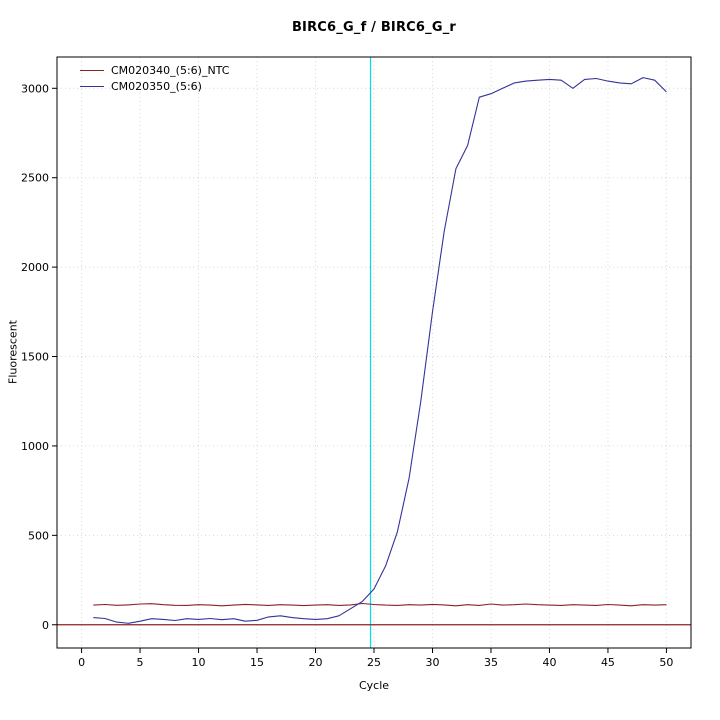 This screenshot has width=720, height=720. I want to click on x-axis-tick-label: 20, so click(316, 662).